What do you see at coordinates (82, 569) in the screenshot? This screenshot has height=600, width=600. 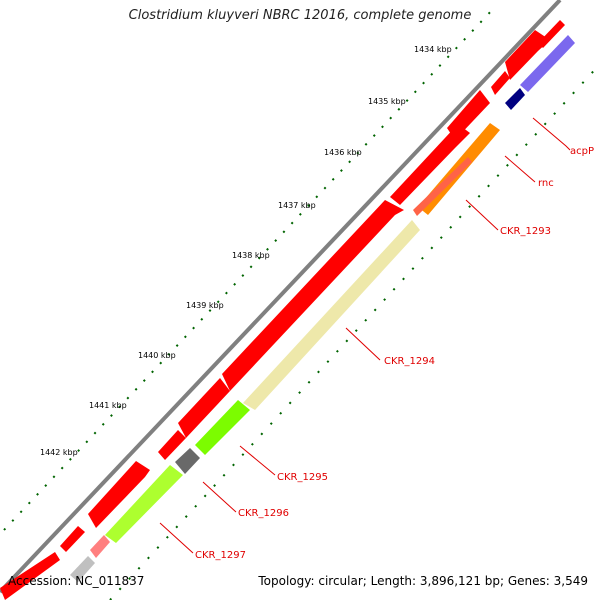 I see `gene-inner-grey` at bounding box center [82, 569].